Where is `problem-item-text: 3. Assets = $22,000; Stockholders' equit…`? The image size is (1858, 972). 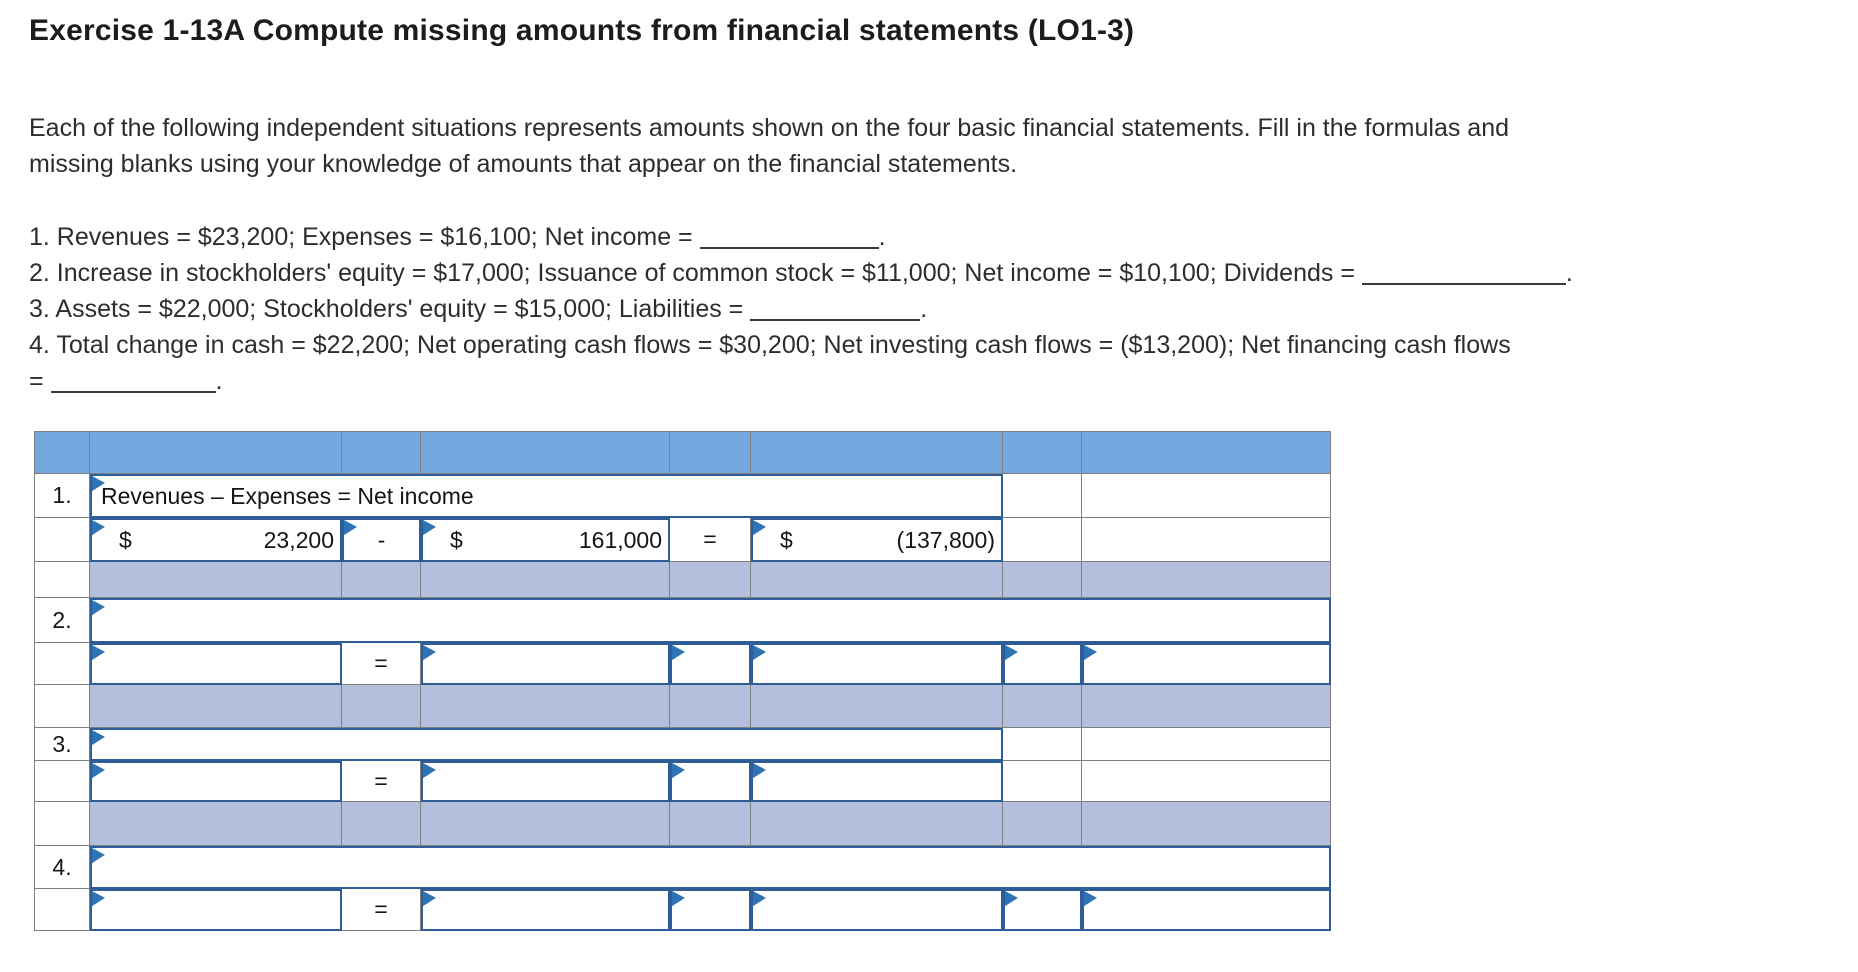
problem-item-text: 3. Assets = $22,000; Stockholders' equit… is located at coordinates (390, 309).